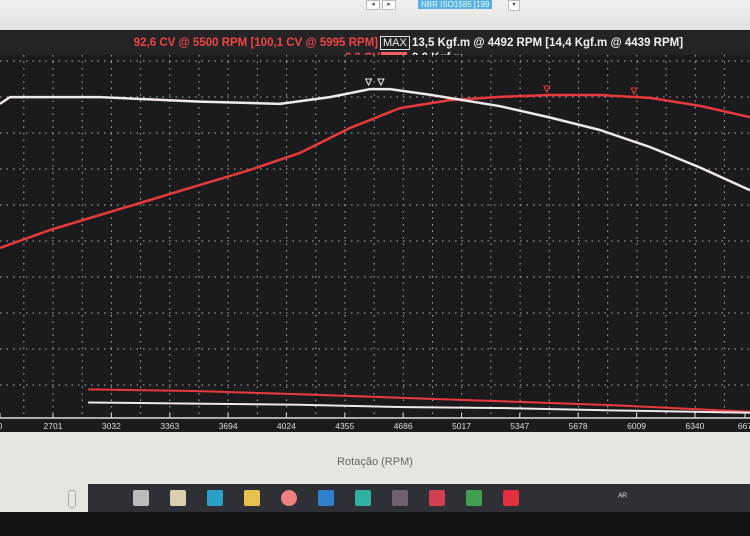  What do you see at coordinates (141, 498) in the screenshot?
I see `task-view-icon` at bounding box center [141, 498].